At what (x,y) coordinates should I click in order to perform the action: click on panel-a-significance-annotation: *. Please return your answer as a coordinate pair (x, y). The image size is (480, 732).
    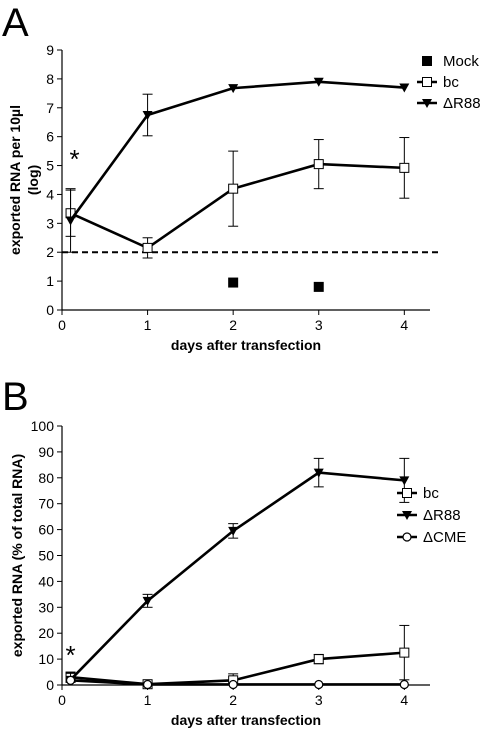
    Looking at the image, I should click on (74, 159).